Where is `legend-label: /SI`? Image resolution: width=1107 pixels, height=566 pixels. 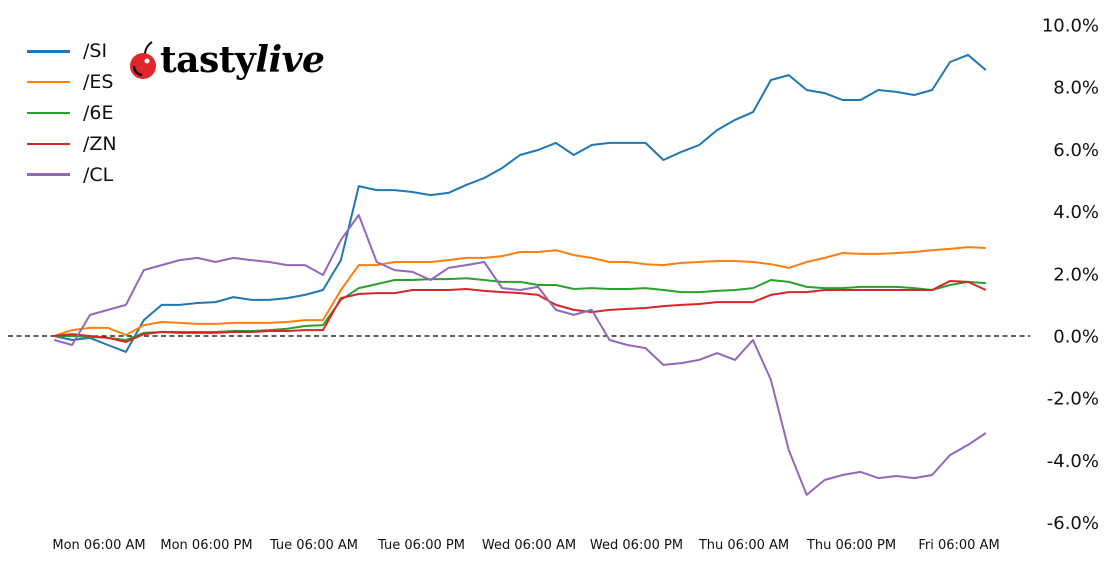 legend-label: /SI is located at coordinates (95, 51).